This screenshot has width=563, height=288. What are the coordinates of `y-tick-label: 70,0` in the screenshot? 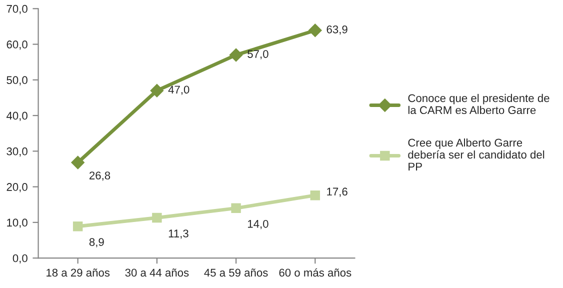 It's located at (17, 9).